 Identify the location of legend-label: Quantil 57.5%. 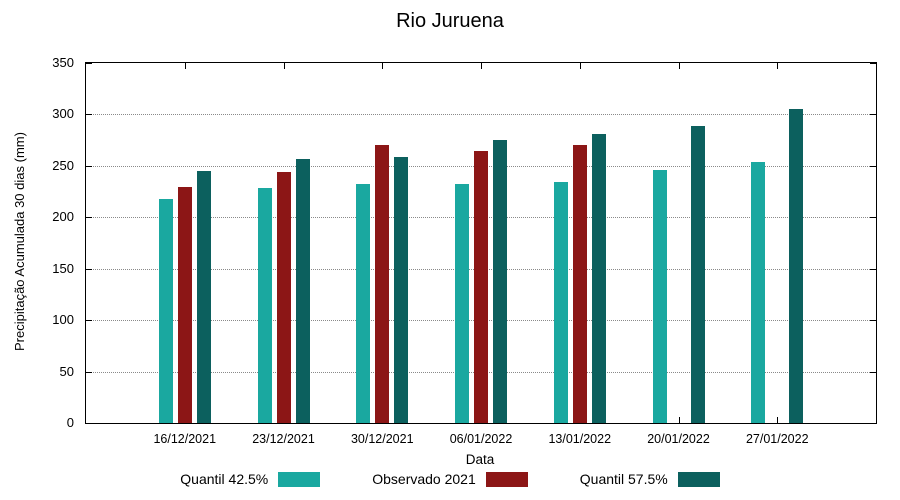
(623, 479).